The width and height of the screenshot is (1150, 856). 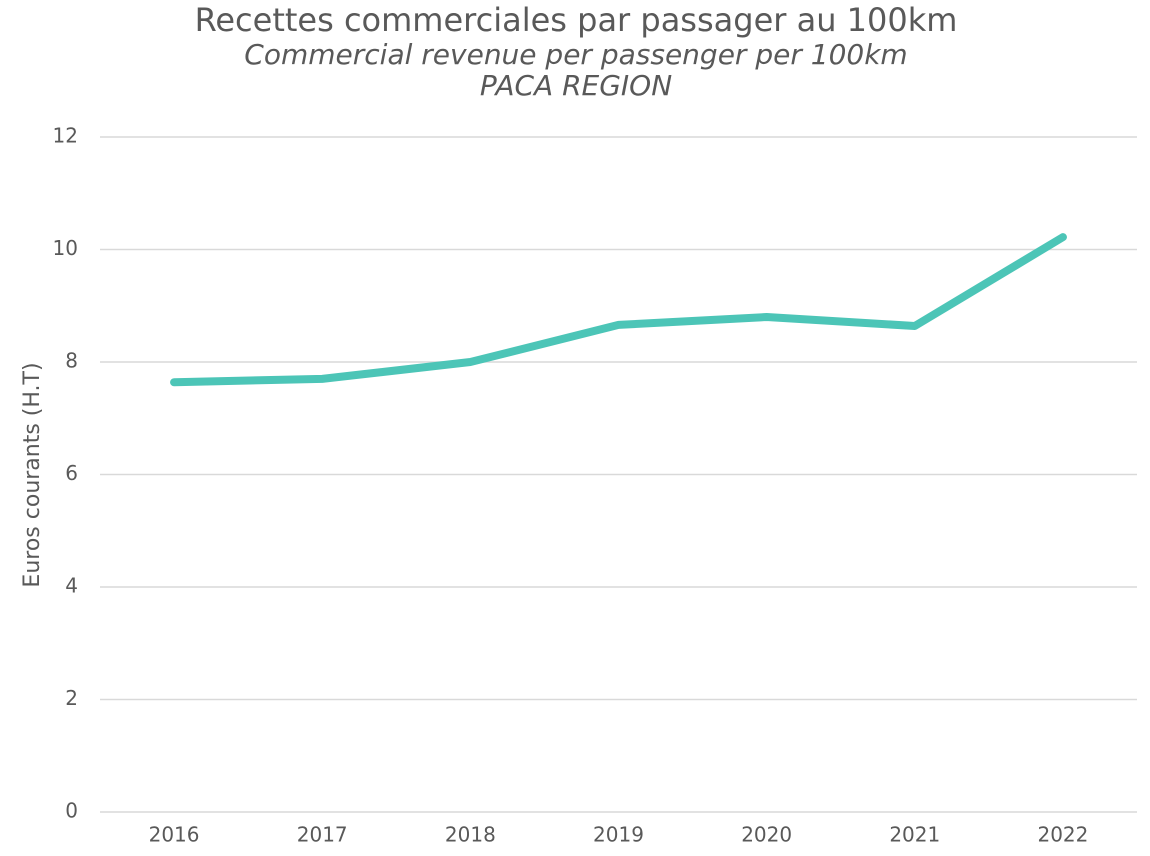 What do you see at coordinates (914, 835) in the screenshot?
I see `x-tick-label: 2021` at bounding box center [914, 835].